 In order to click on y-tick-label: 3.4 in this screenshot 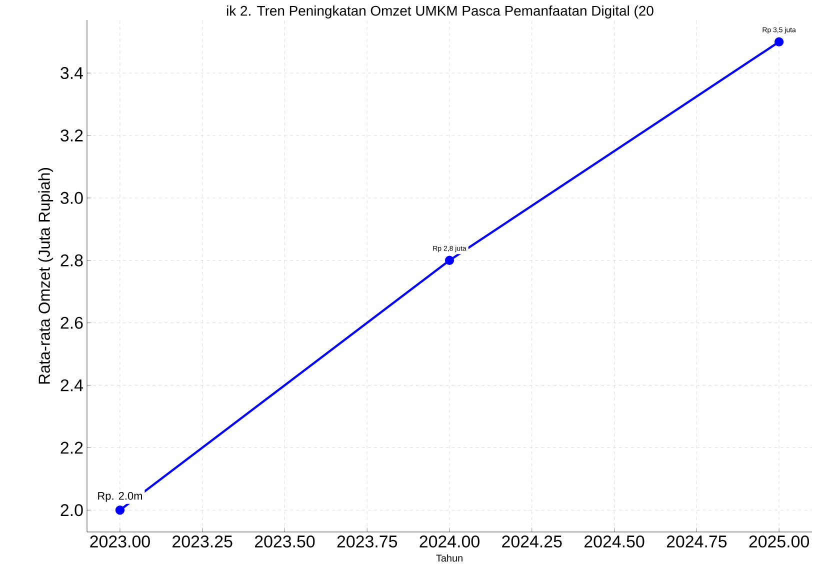, I will do `click(71, 73)`.